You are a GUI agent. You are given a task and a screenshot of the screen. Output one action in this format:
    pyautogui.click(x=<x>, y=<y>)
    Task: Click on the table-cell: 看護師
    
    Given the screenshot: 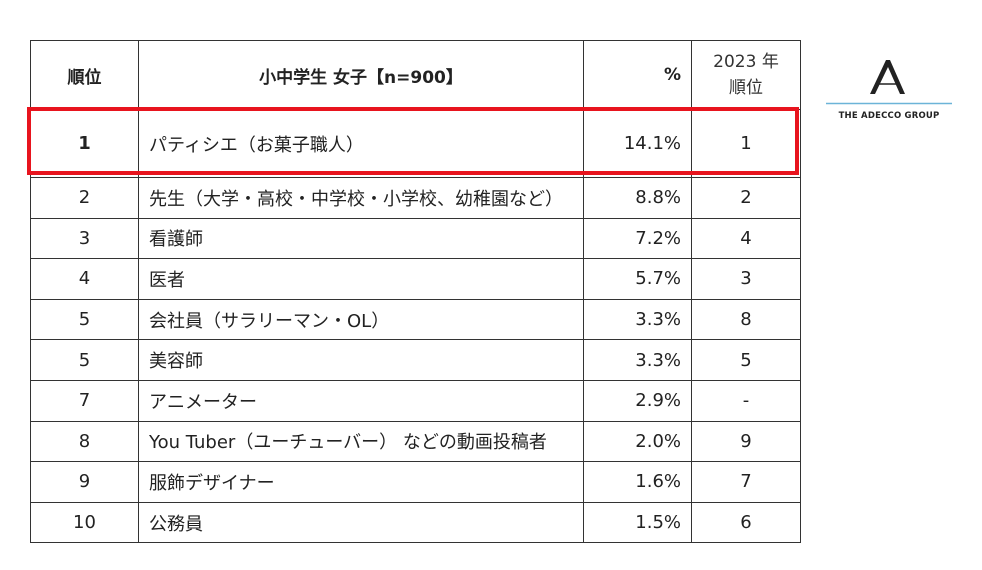 What is the action you would take?
    pyautogui.click(x=361, y=238)
    